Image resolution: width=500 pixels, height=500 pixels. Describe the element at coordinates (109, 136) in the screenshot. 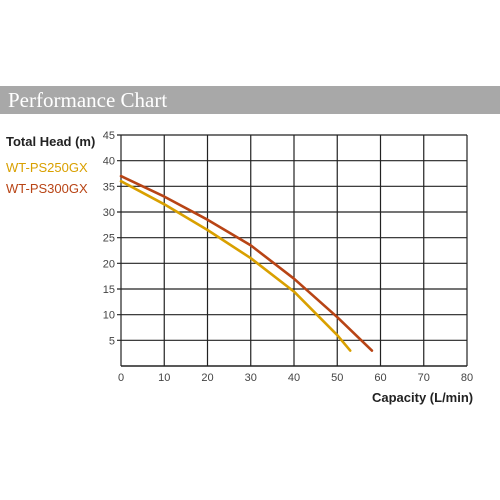

I see `y-tick-label-45: 45` at that location.